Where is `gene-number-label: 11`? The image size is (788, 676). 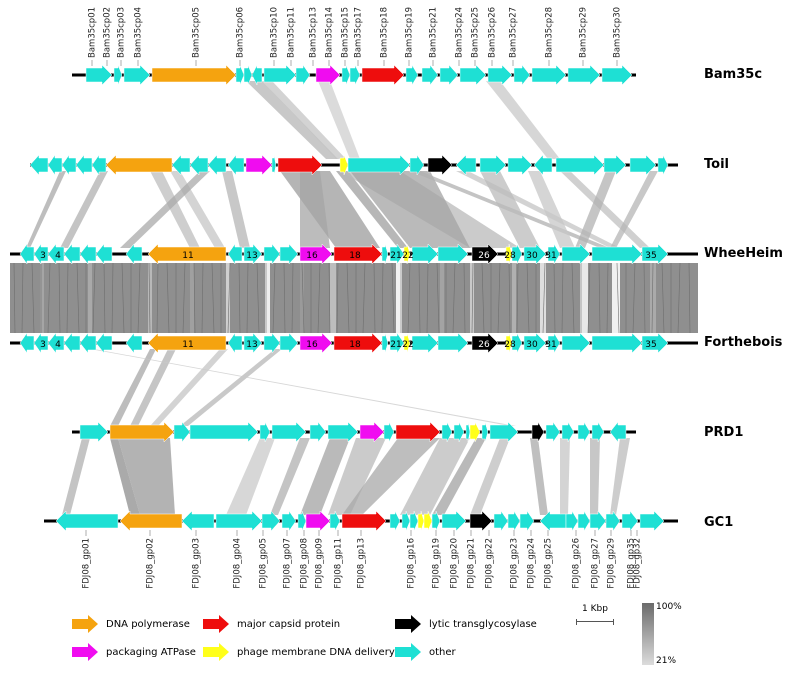
gene-number-label: 11 is located at coordinates (187, 256).